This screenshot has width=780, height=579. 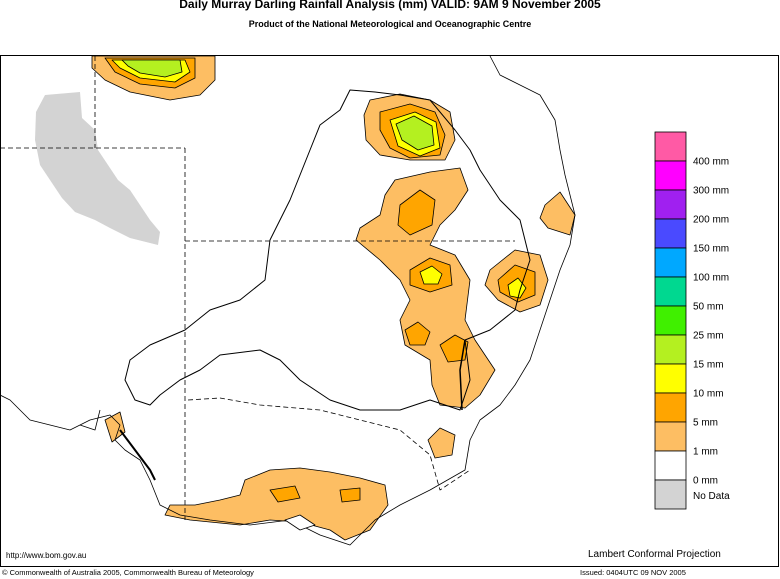 I want to click on river, so click(x=137, y=455).